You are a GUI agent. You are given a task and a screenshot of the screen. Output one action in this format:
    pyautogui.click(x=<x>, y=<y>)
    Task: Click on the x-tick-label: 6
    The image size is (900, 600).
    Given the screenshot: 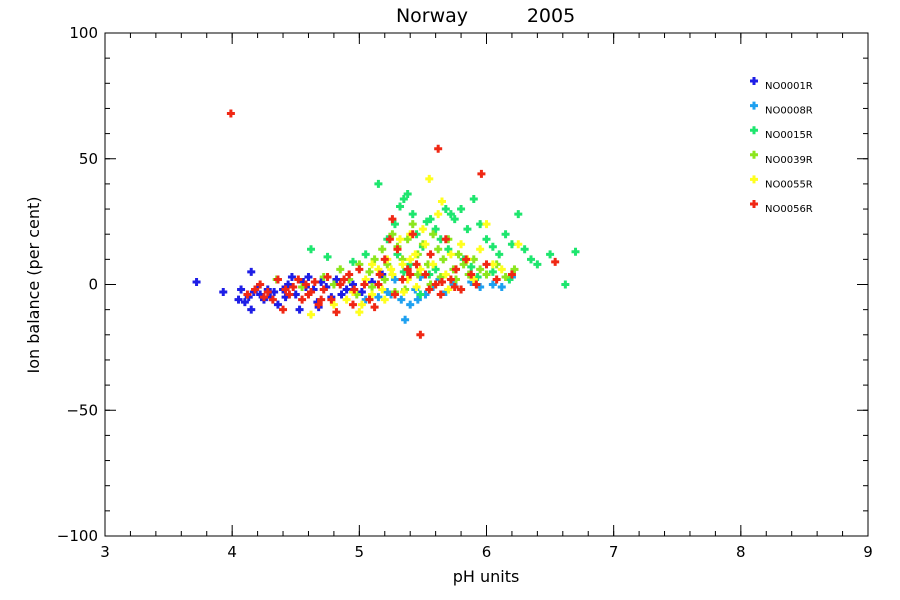 What is the action you would take?
    pyautogui.click(x=487, y=552)
    